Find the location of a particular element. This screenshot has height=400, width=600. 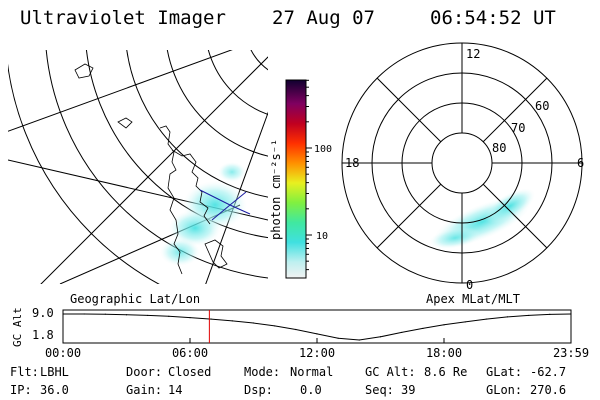

colorbar: 100 10 photon cm⁻²s⁻¹ is located at coordinates (300, 179).